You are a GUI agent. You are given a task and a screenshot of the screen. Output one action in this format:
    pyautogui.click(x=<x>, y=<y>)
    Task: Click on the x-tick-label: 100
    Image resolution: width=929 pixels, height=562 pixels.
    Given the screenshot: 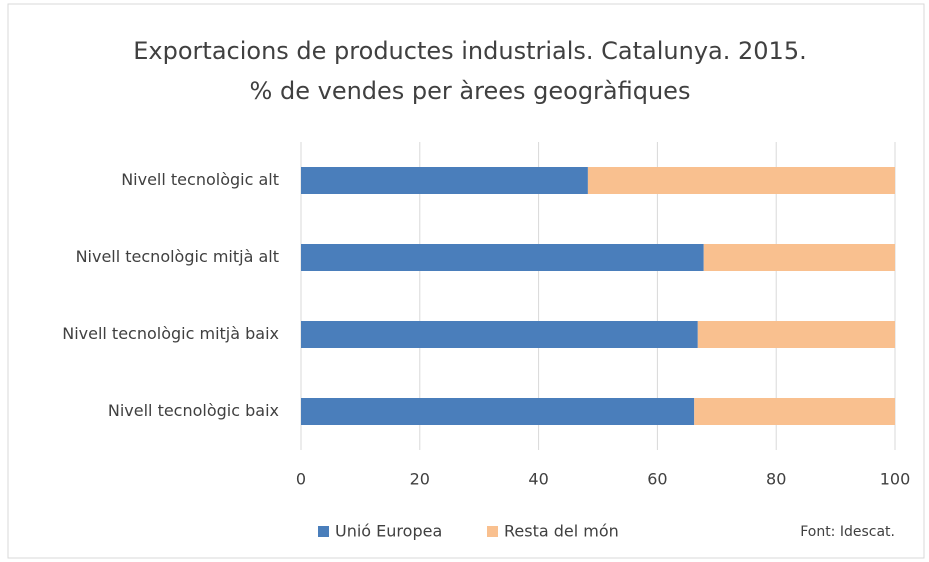 What is the action you would take?
    pyautogui.click(x=895, y=479)
    